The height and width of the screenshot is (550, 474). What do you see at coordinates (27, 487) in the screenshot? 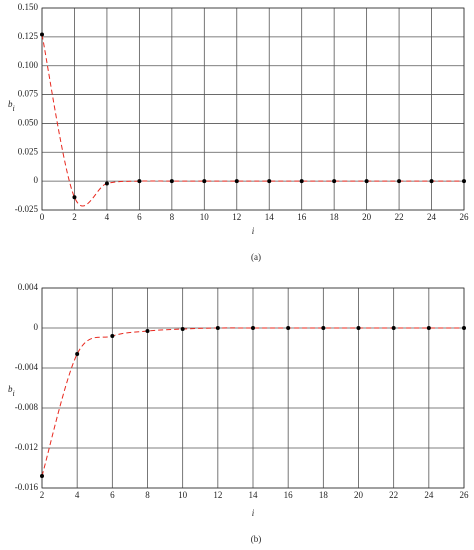
I see `y-tick-label: -0.016` at bounding box center [27, 487].